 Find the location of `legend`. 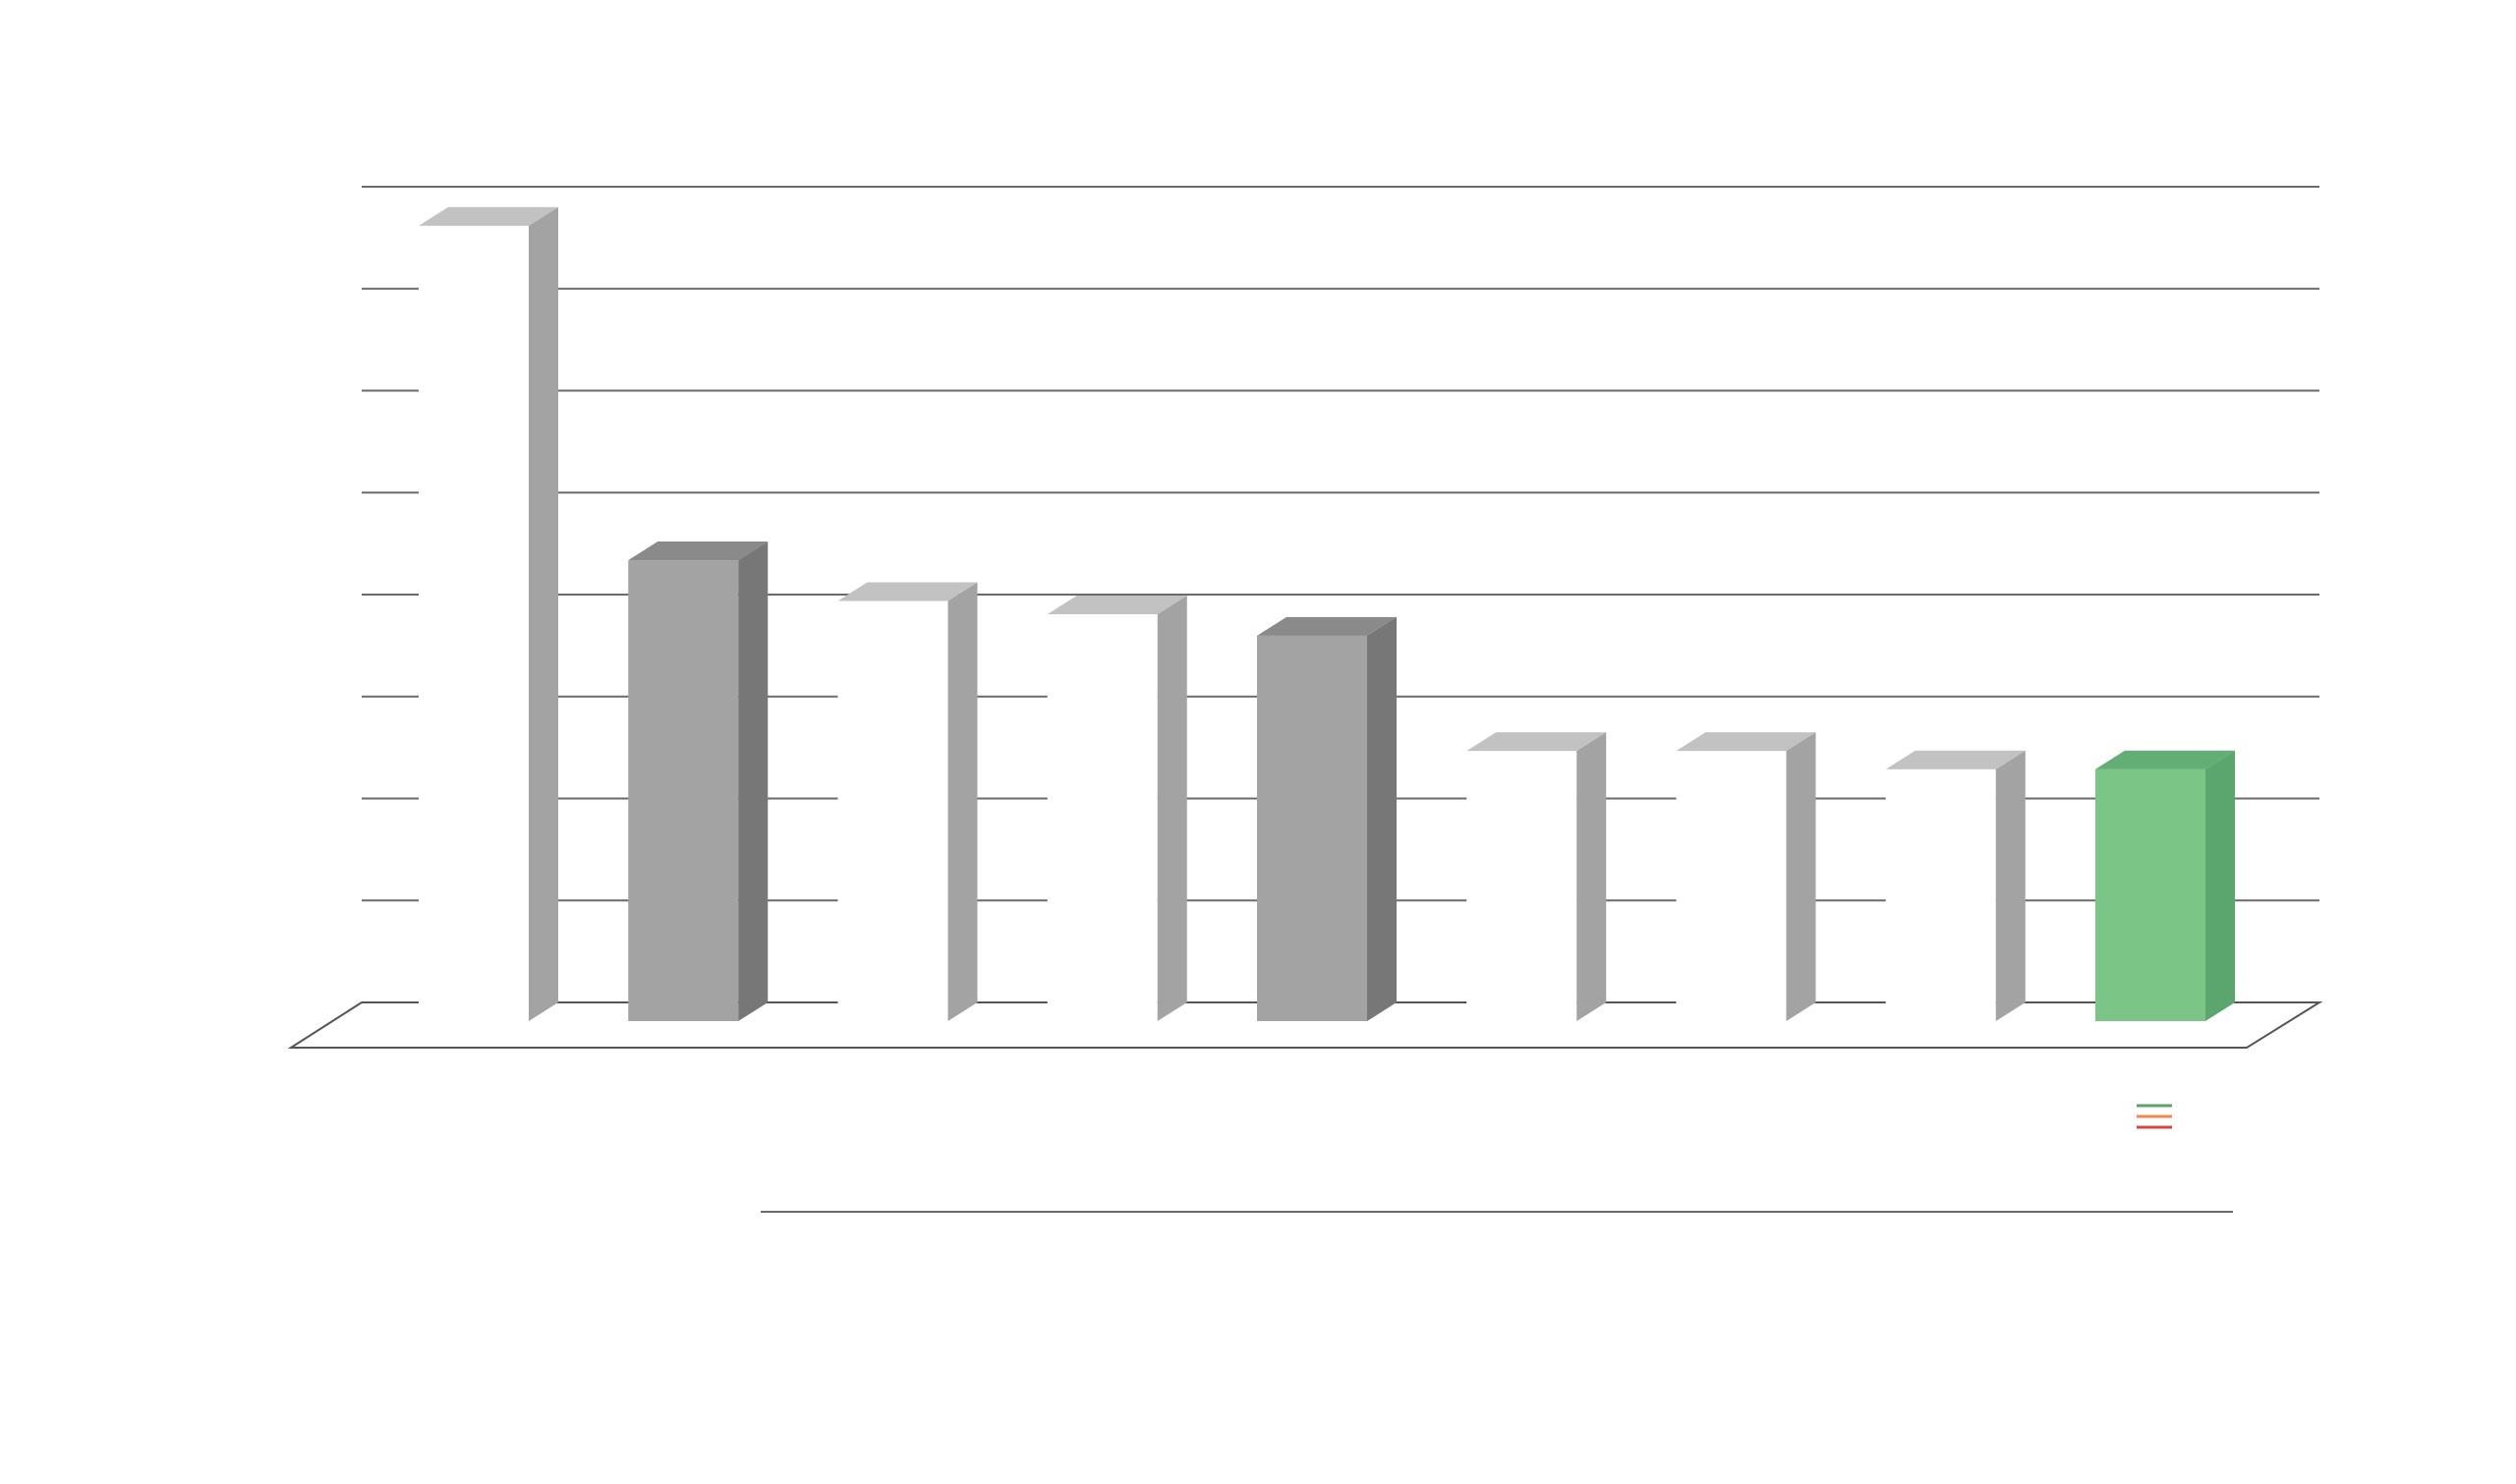

legend is located at coordinates (2154, 1116).